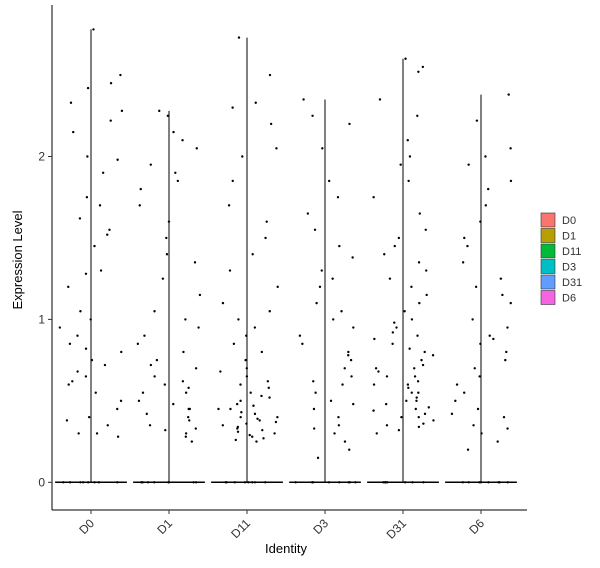 This screenshot has height=568, width=600. Describe the element at coordinates (569, 221) in the screenshot. I see `legend-label: D0` at that location.